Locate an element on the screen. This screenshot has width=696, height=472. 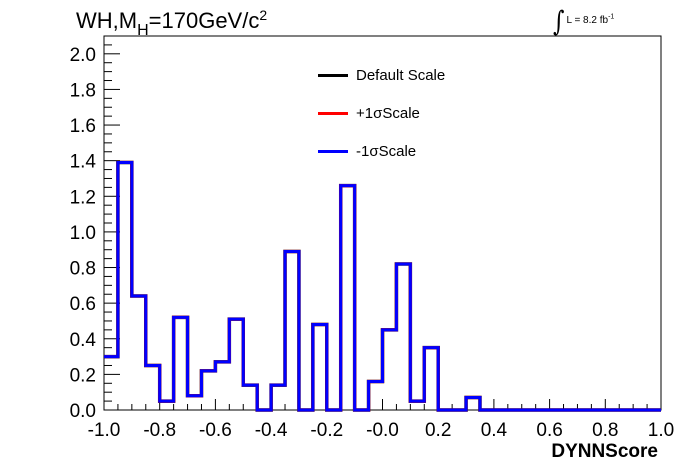
y-tick-label: 1.6 is located at coordinates (83, 126).